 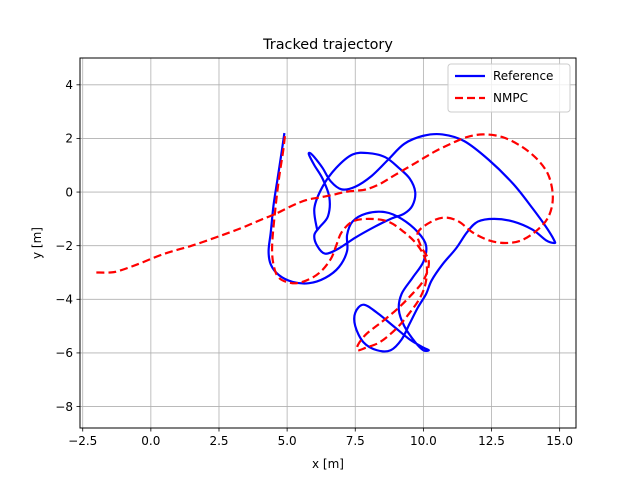 What do you see at coordinates (423, 441) in the screenshot?
I see `x-tick-label: 10.0` at bounding box center [423, 441].